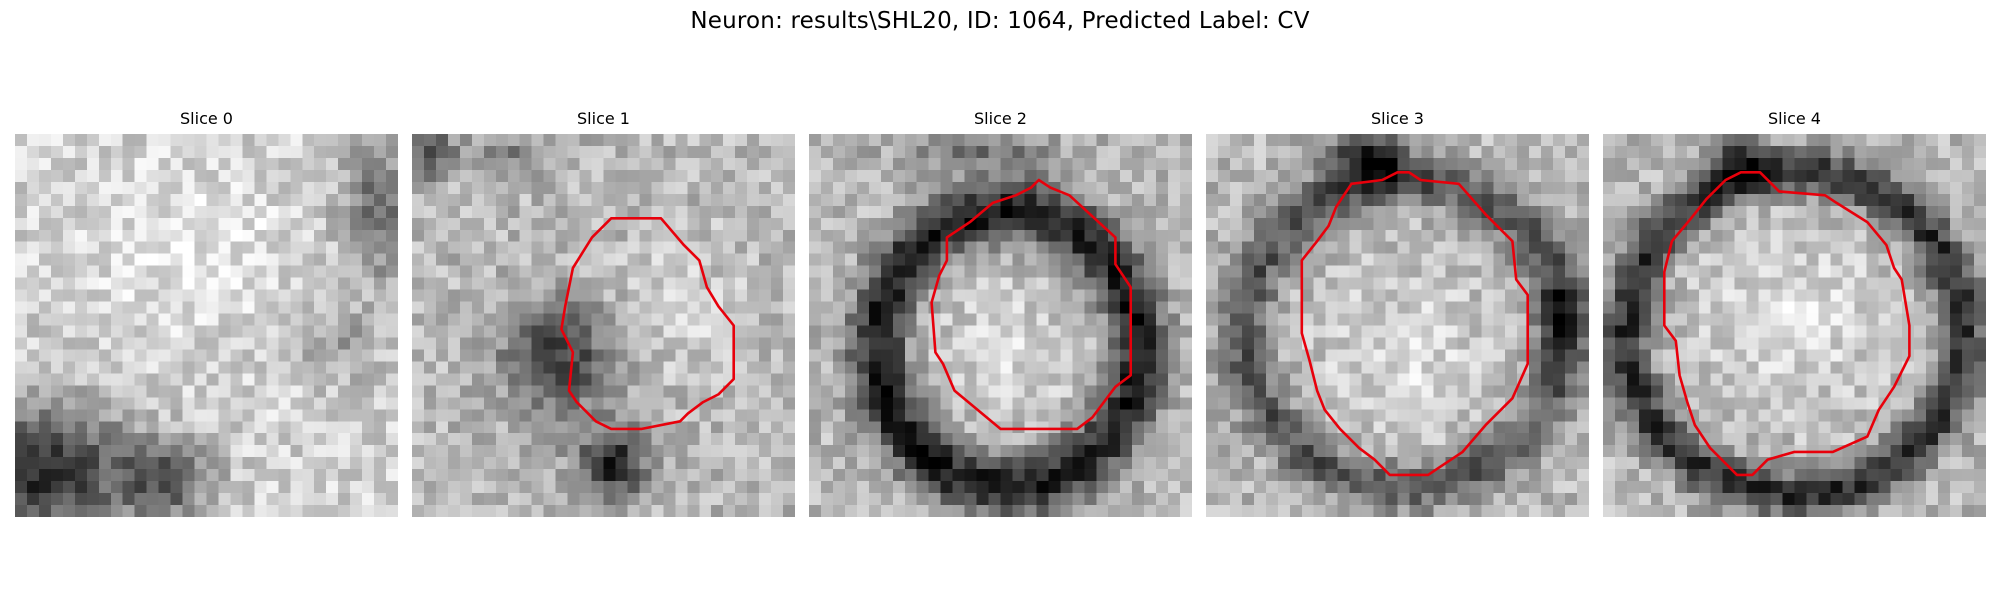 This screenshot has height=600, width=2000. I want to click on slice-panel-2: Slice 2, so click(1000, 313).